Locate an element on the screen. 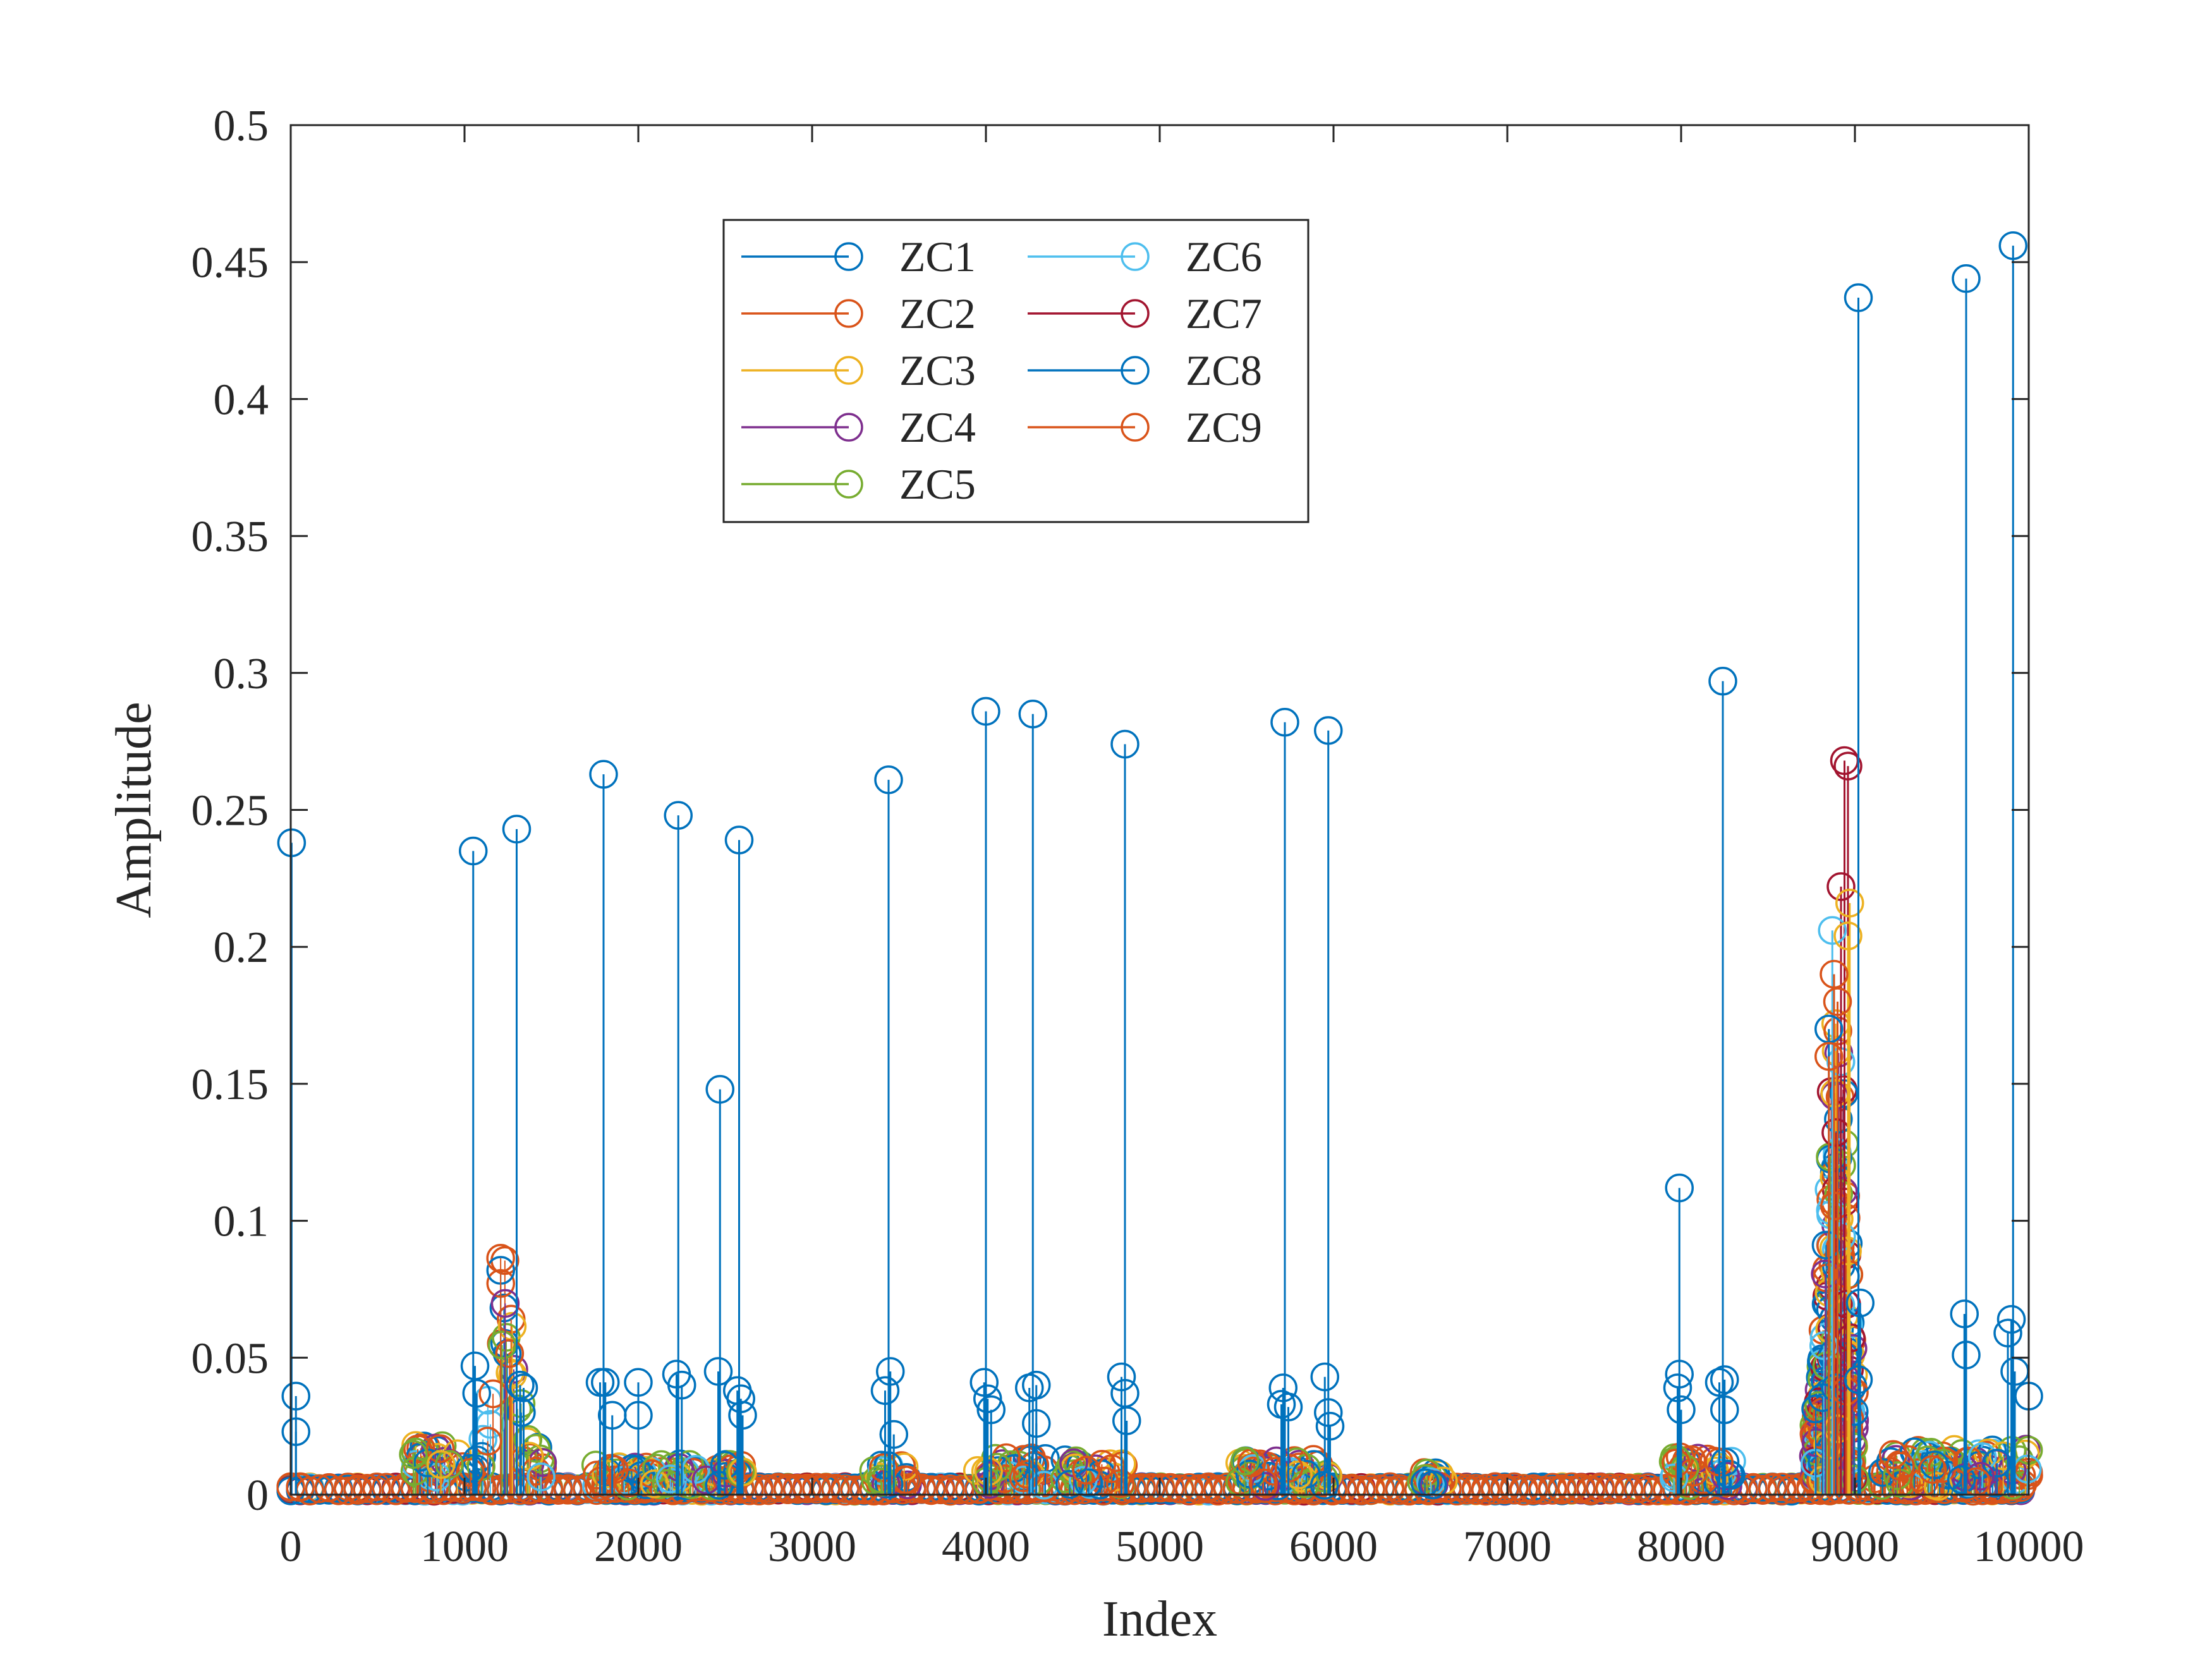 This screenshot has width=2212, height=1659. x-tick-label: 8000 is located at coordinates (1681, 1546).